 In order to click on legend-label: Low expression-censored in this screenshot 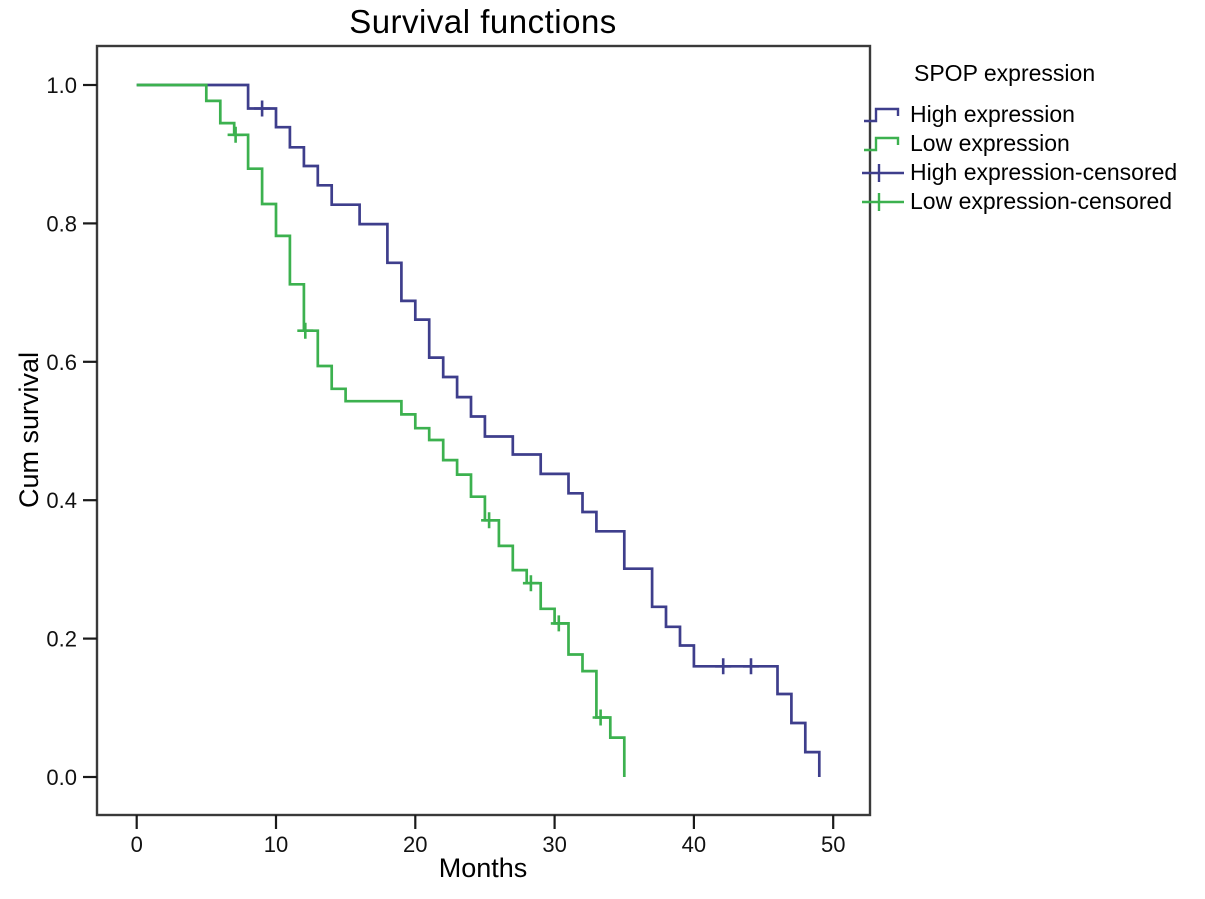, I will do `click(1041, 201)`.